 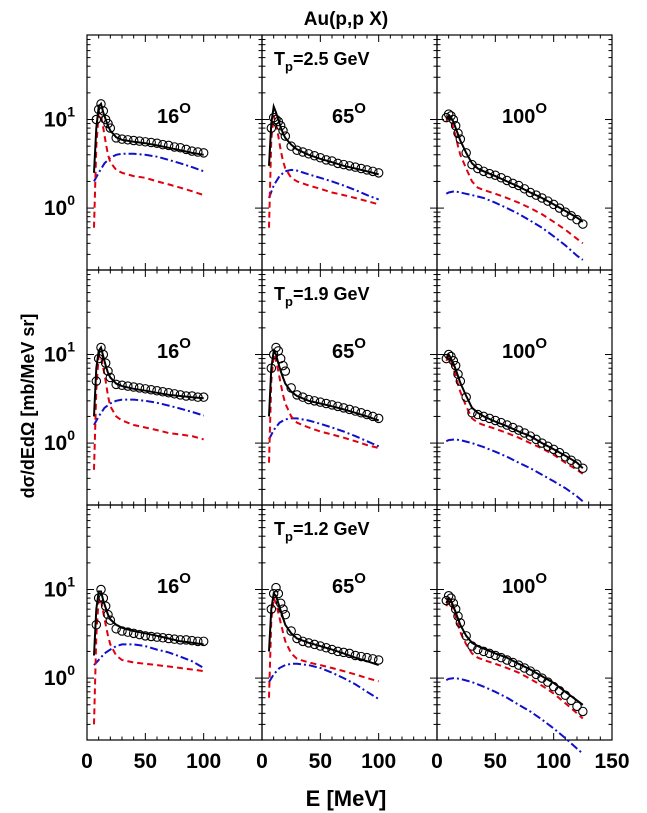 I want to click on energy-label: Tp=2.5 GeV, so click(x=322, y=61).